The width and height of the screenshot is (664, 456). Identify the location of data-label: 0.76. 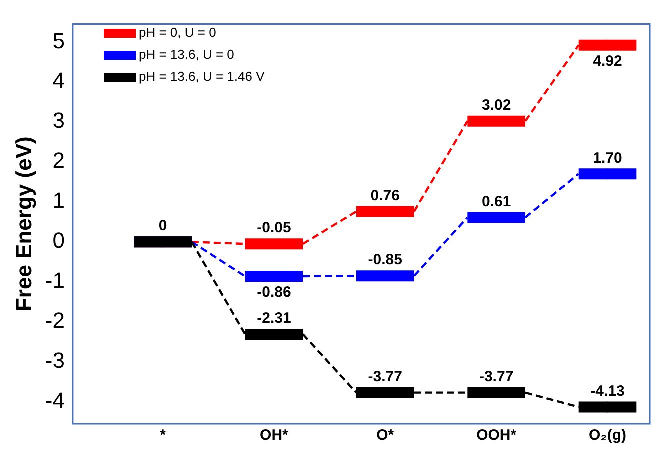
(385, 195).